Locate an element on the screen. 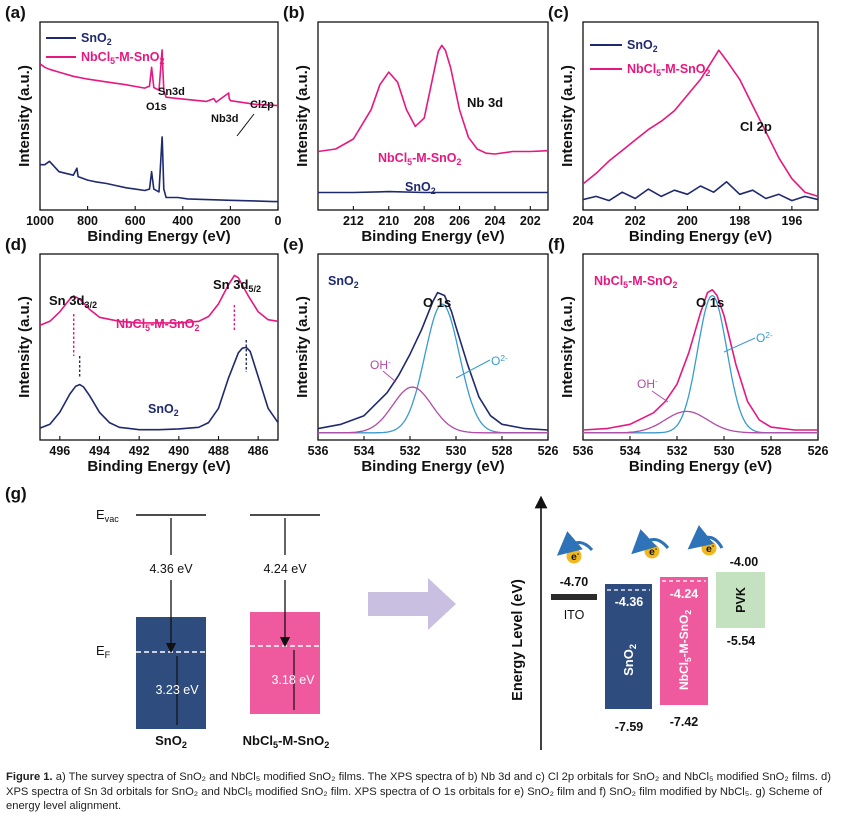 This screenshot has width=841, height=824. legend-nb-c: NbCl5-M-SnO2 is located at coordinates (669, 70).